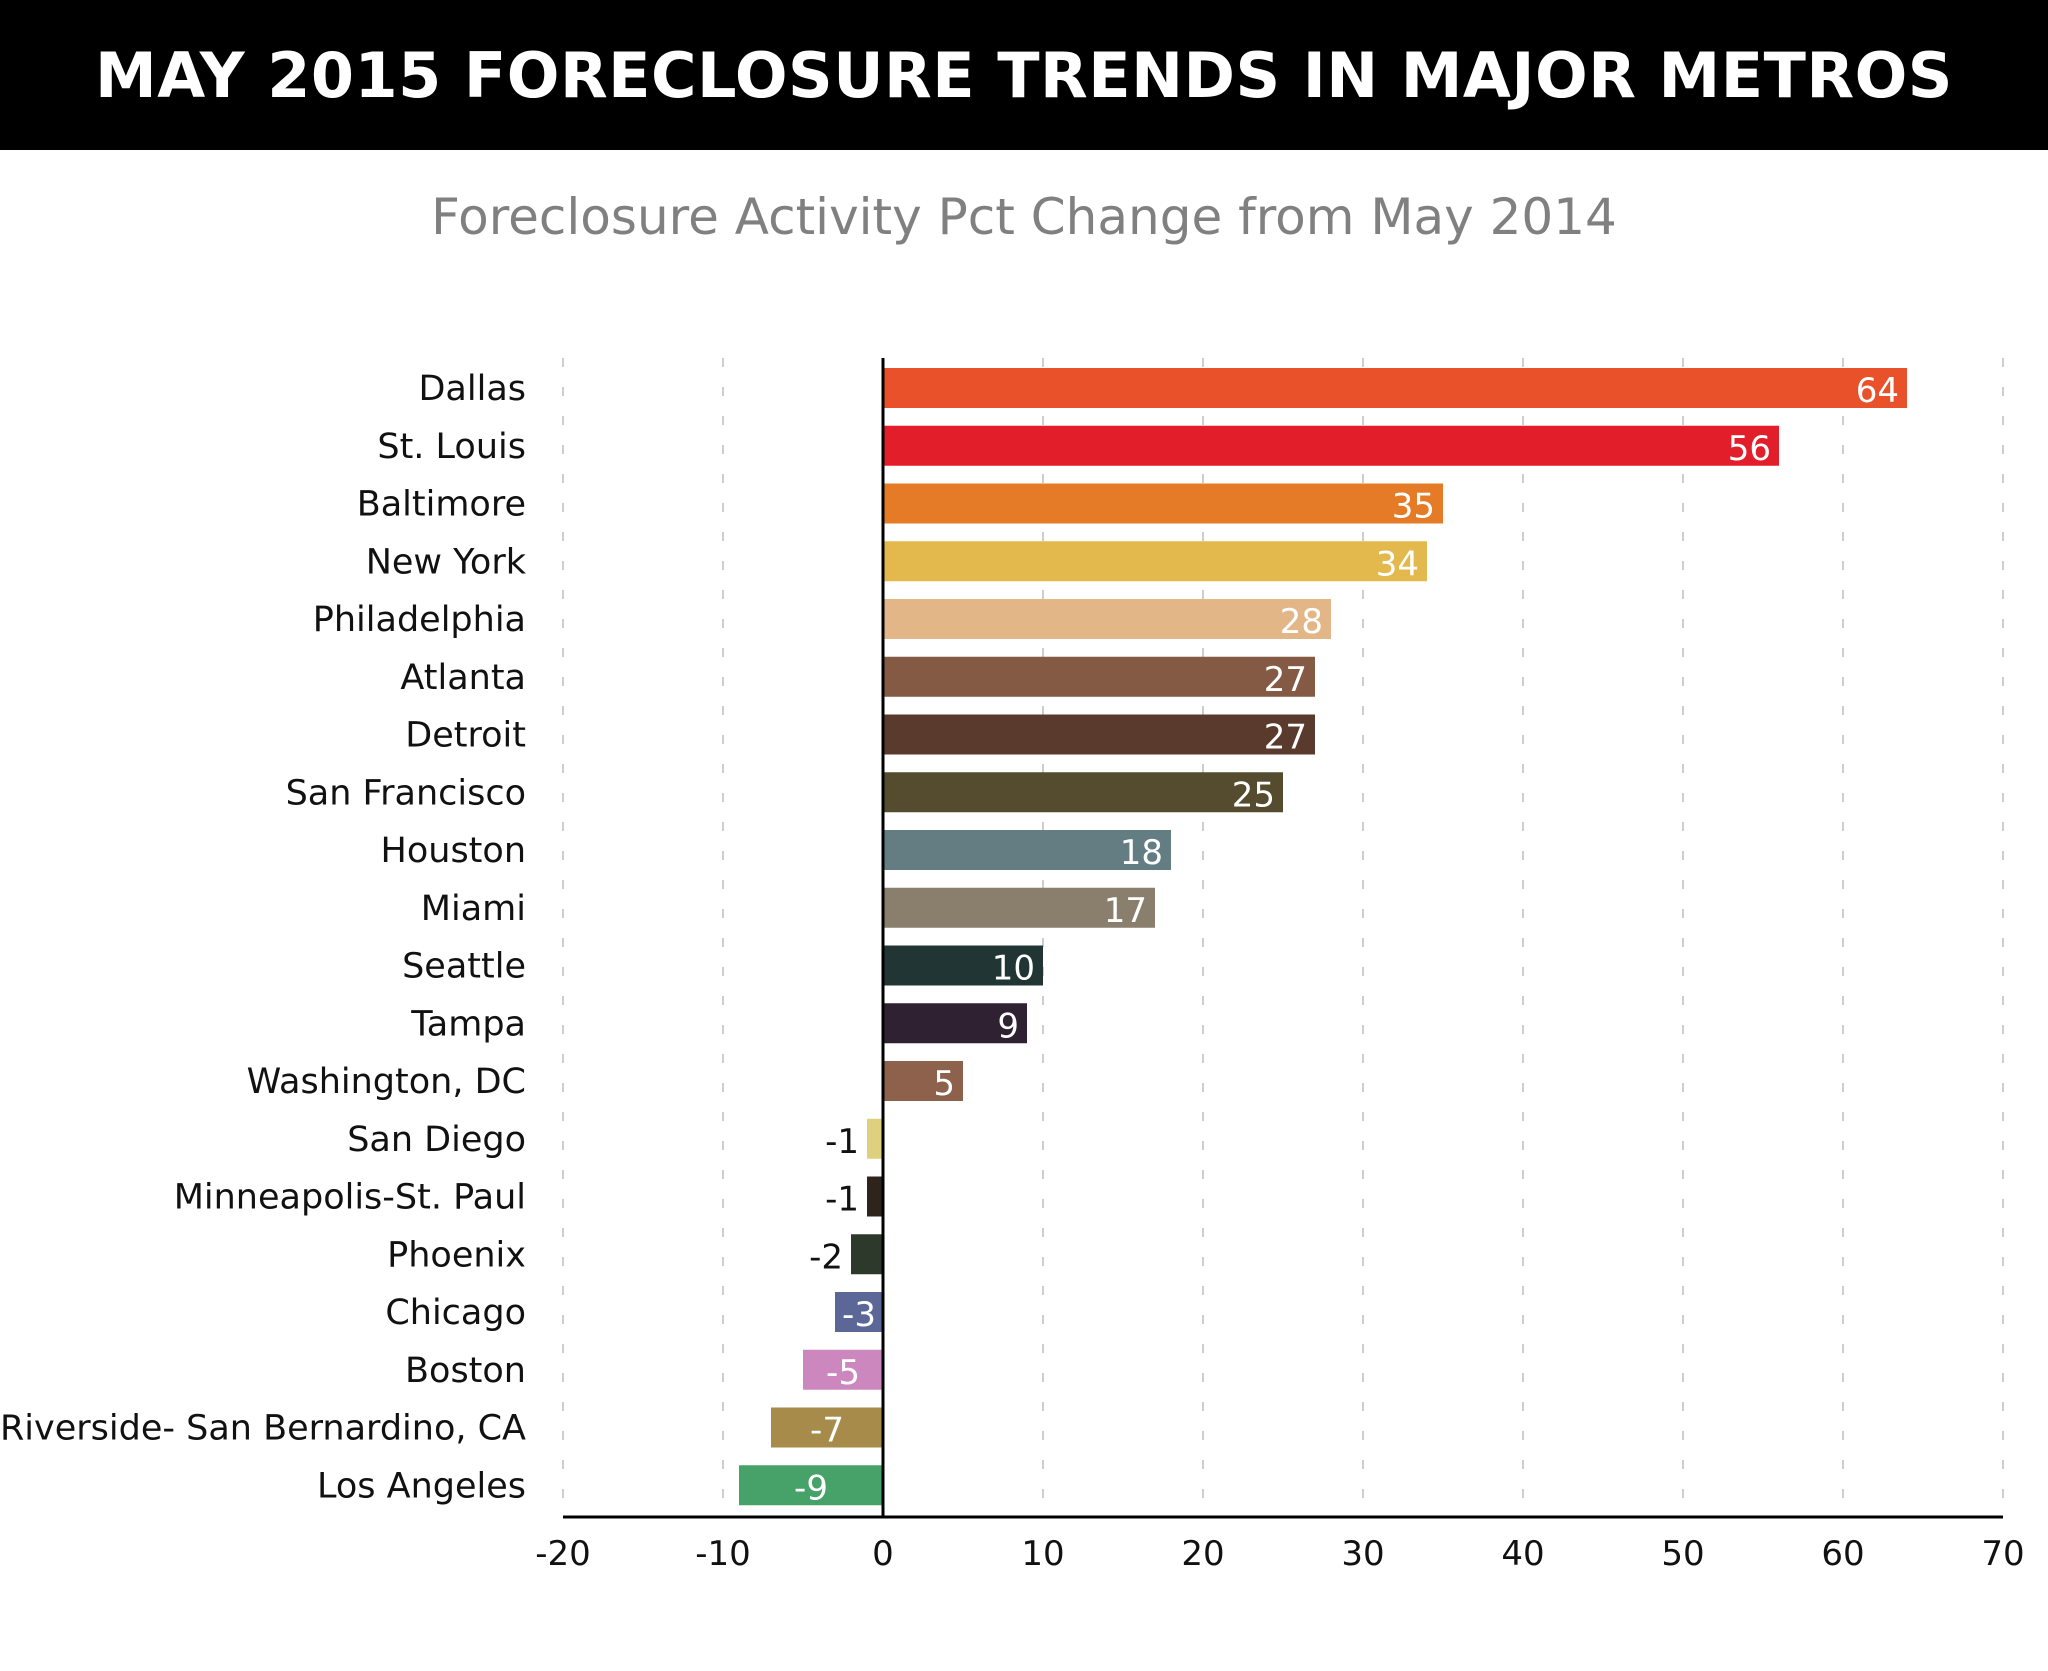 The width and height of the screenshot is (2048, 1671). Describe the element at coordinates (1013, 969) in the screenshot. I see `value-label: 10` at that location.